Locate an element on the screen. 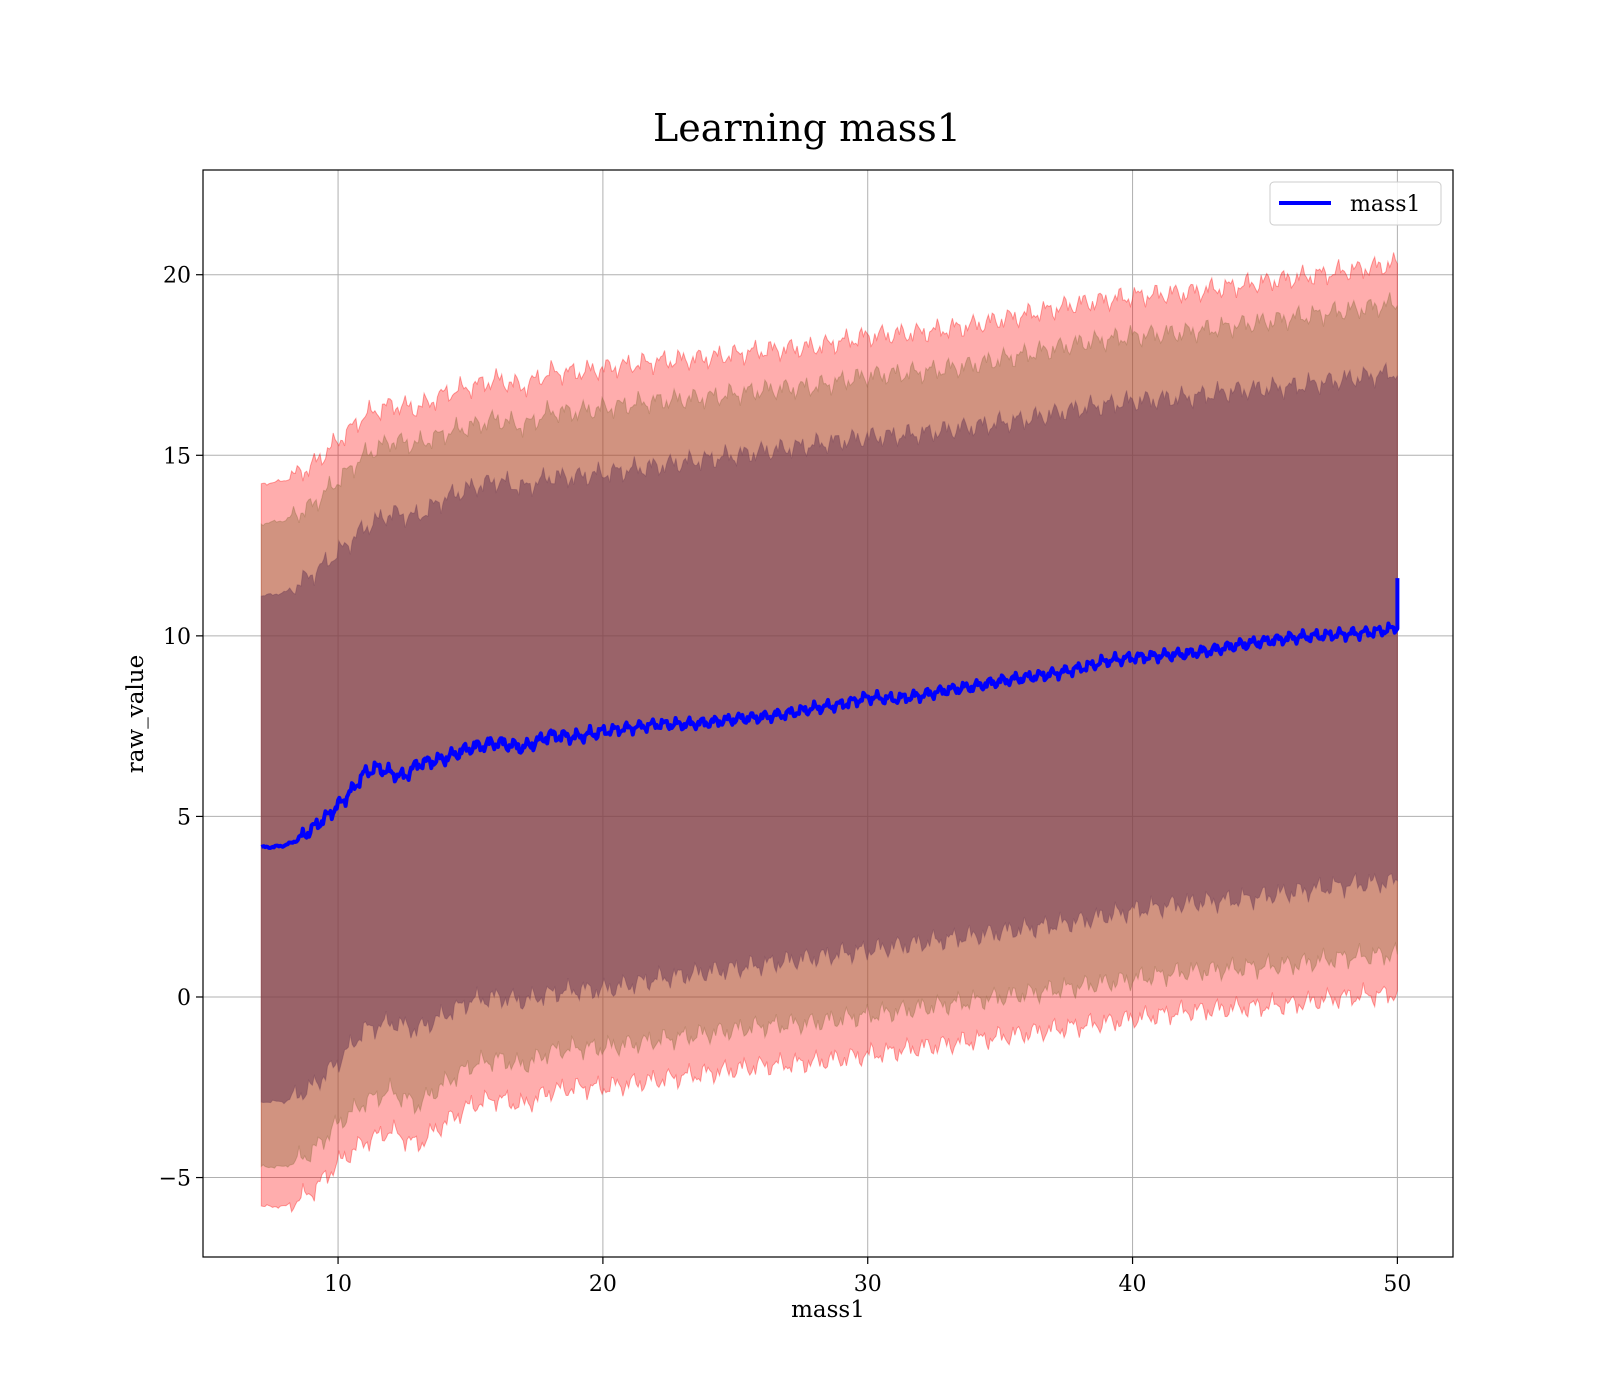 The image size is (1600, 1400). chart-title: Learning mass1 is located at coordinates (807, 128).